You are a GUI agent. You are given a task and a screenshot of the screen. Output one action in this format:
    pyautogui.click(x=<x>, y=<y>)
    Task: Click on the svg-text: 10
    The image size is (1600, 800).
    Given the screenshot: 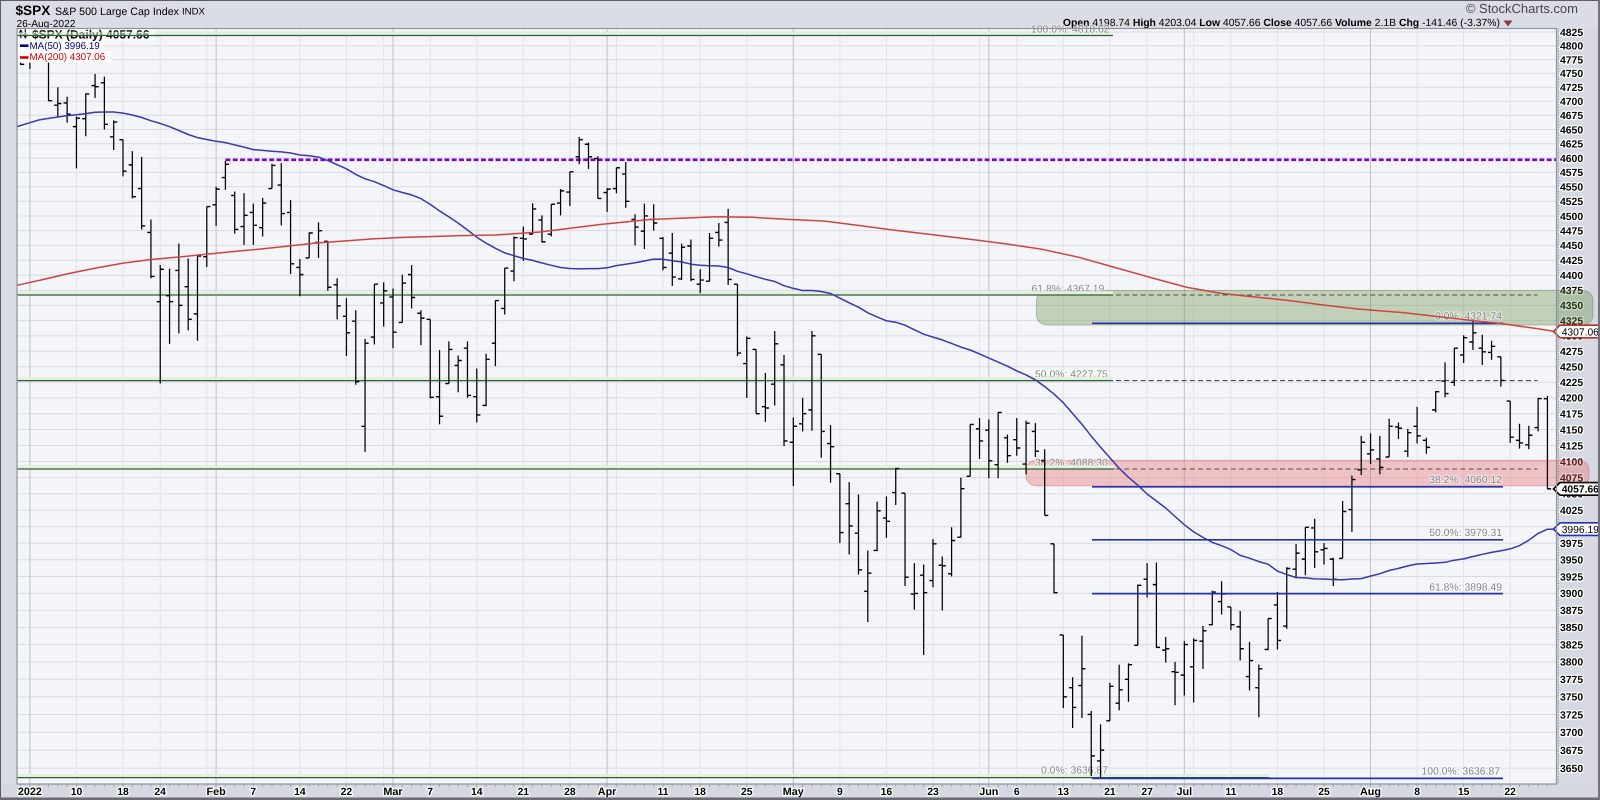 What is the action you would take?
    pyautogui.click(x=77, y=792)
    